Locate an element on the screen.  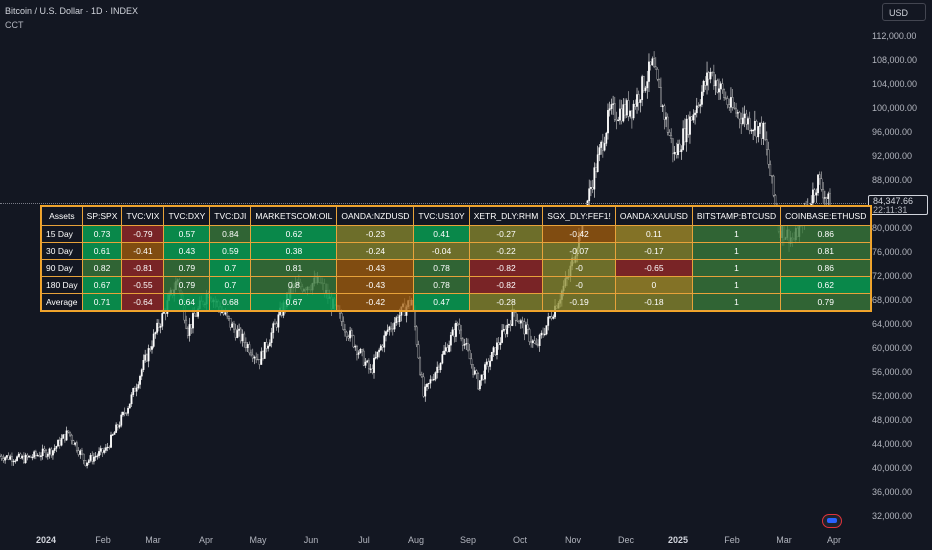
bar-countdown: 22:11:31 is located at coordinates (890, 210).